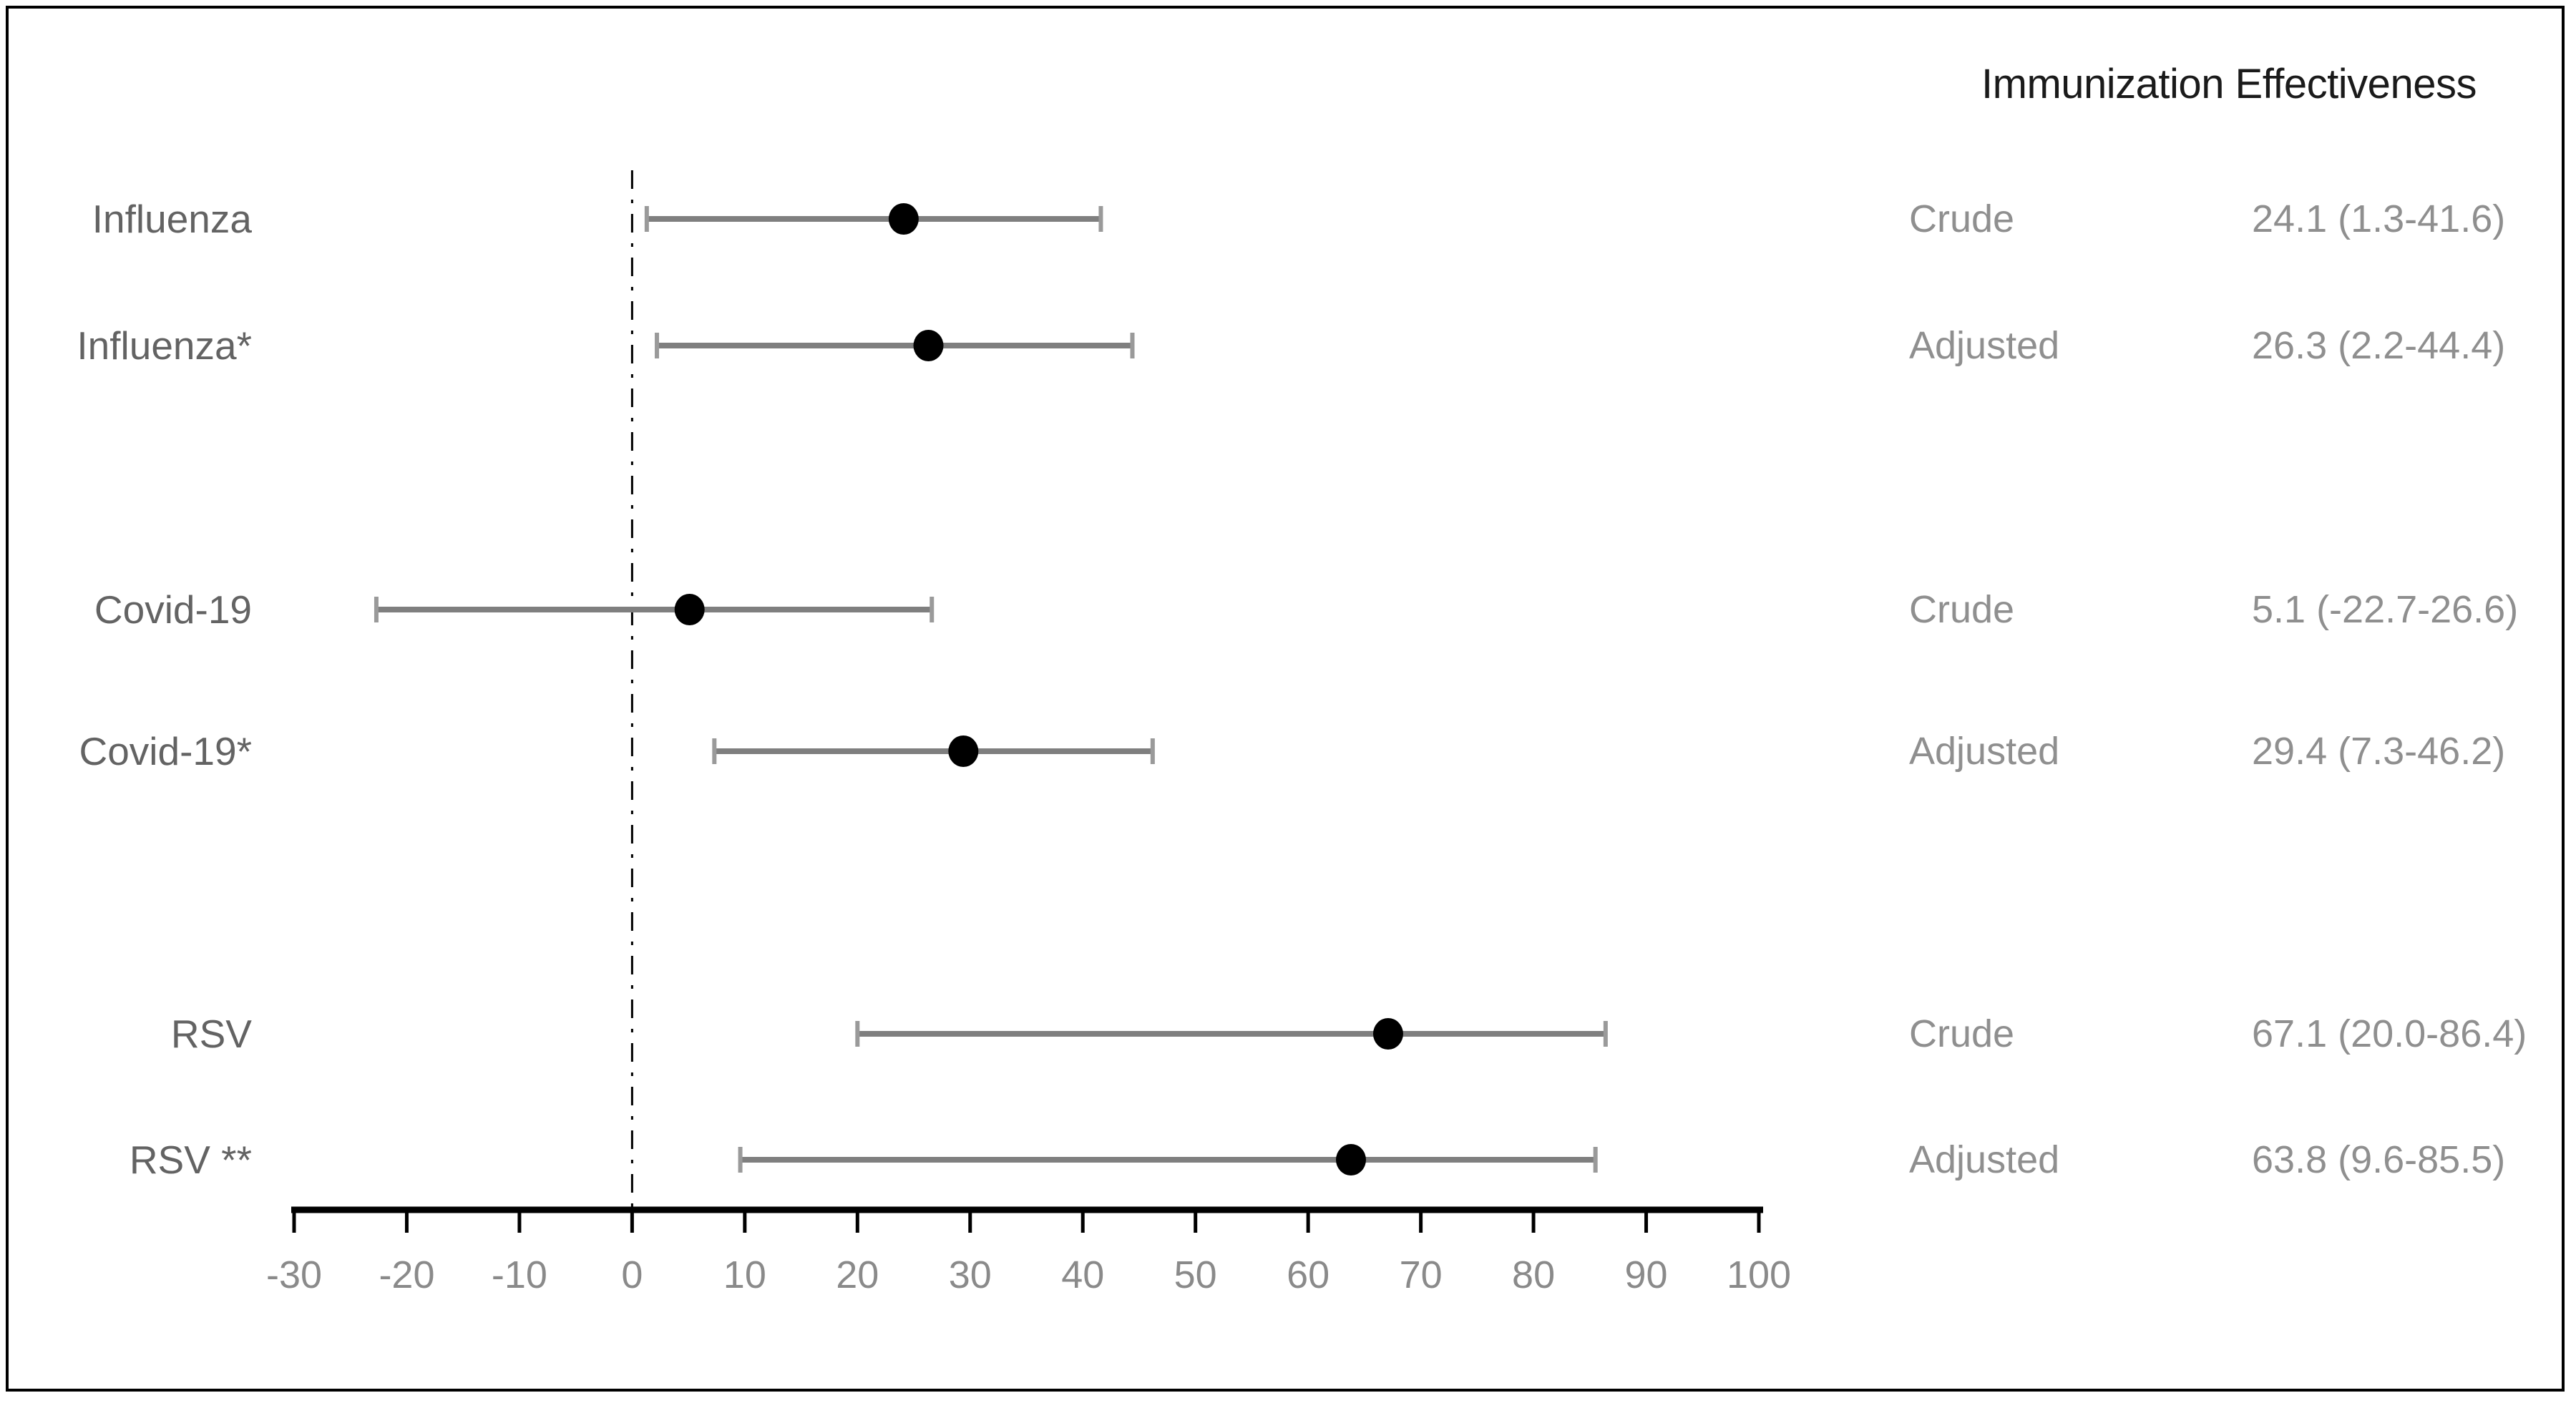 The width and height of the screenshot is (2576, 1403). What do you see at coordinates (1645, 1274) in the screenshot?
I see `x-tick-label: 90` at bounding box center [1645, 1274].